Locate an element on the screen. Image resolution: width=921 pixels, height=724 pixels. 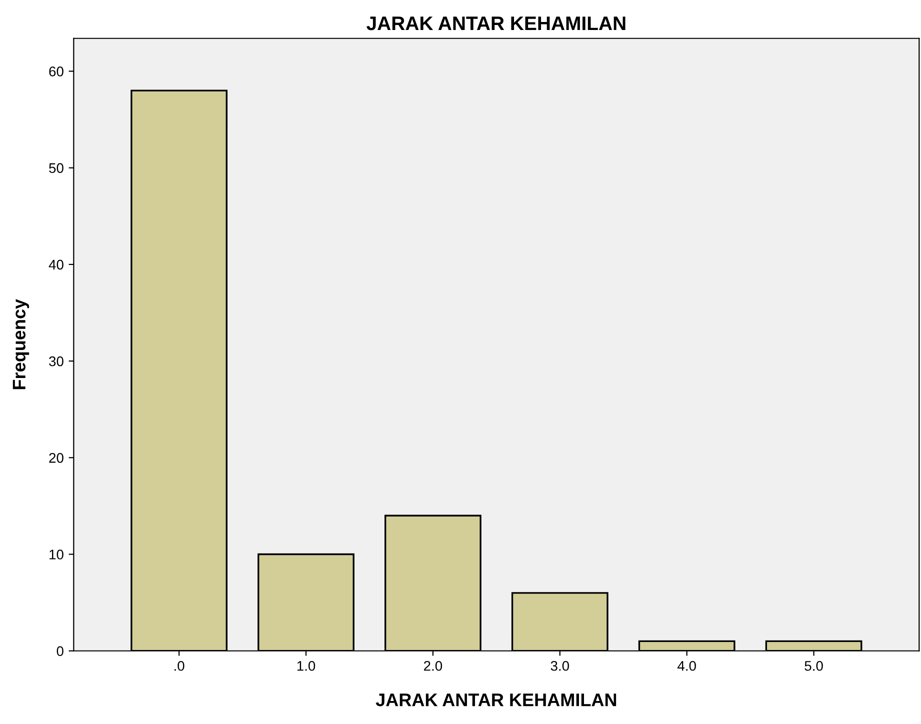
y-tick-label: 10 is located at coordinates (57, 555).